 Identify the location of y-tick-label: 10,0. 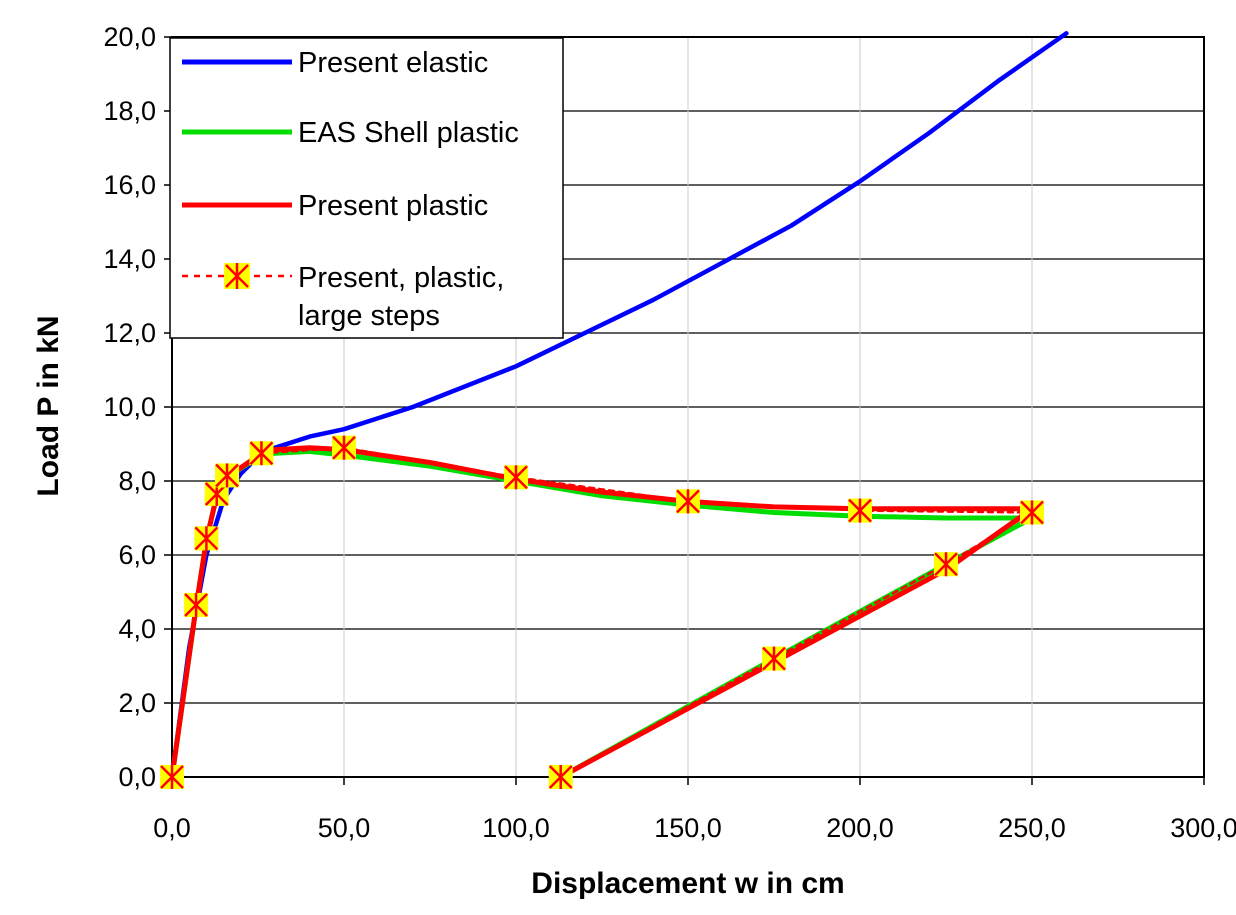
(129, 407).